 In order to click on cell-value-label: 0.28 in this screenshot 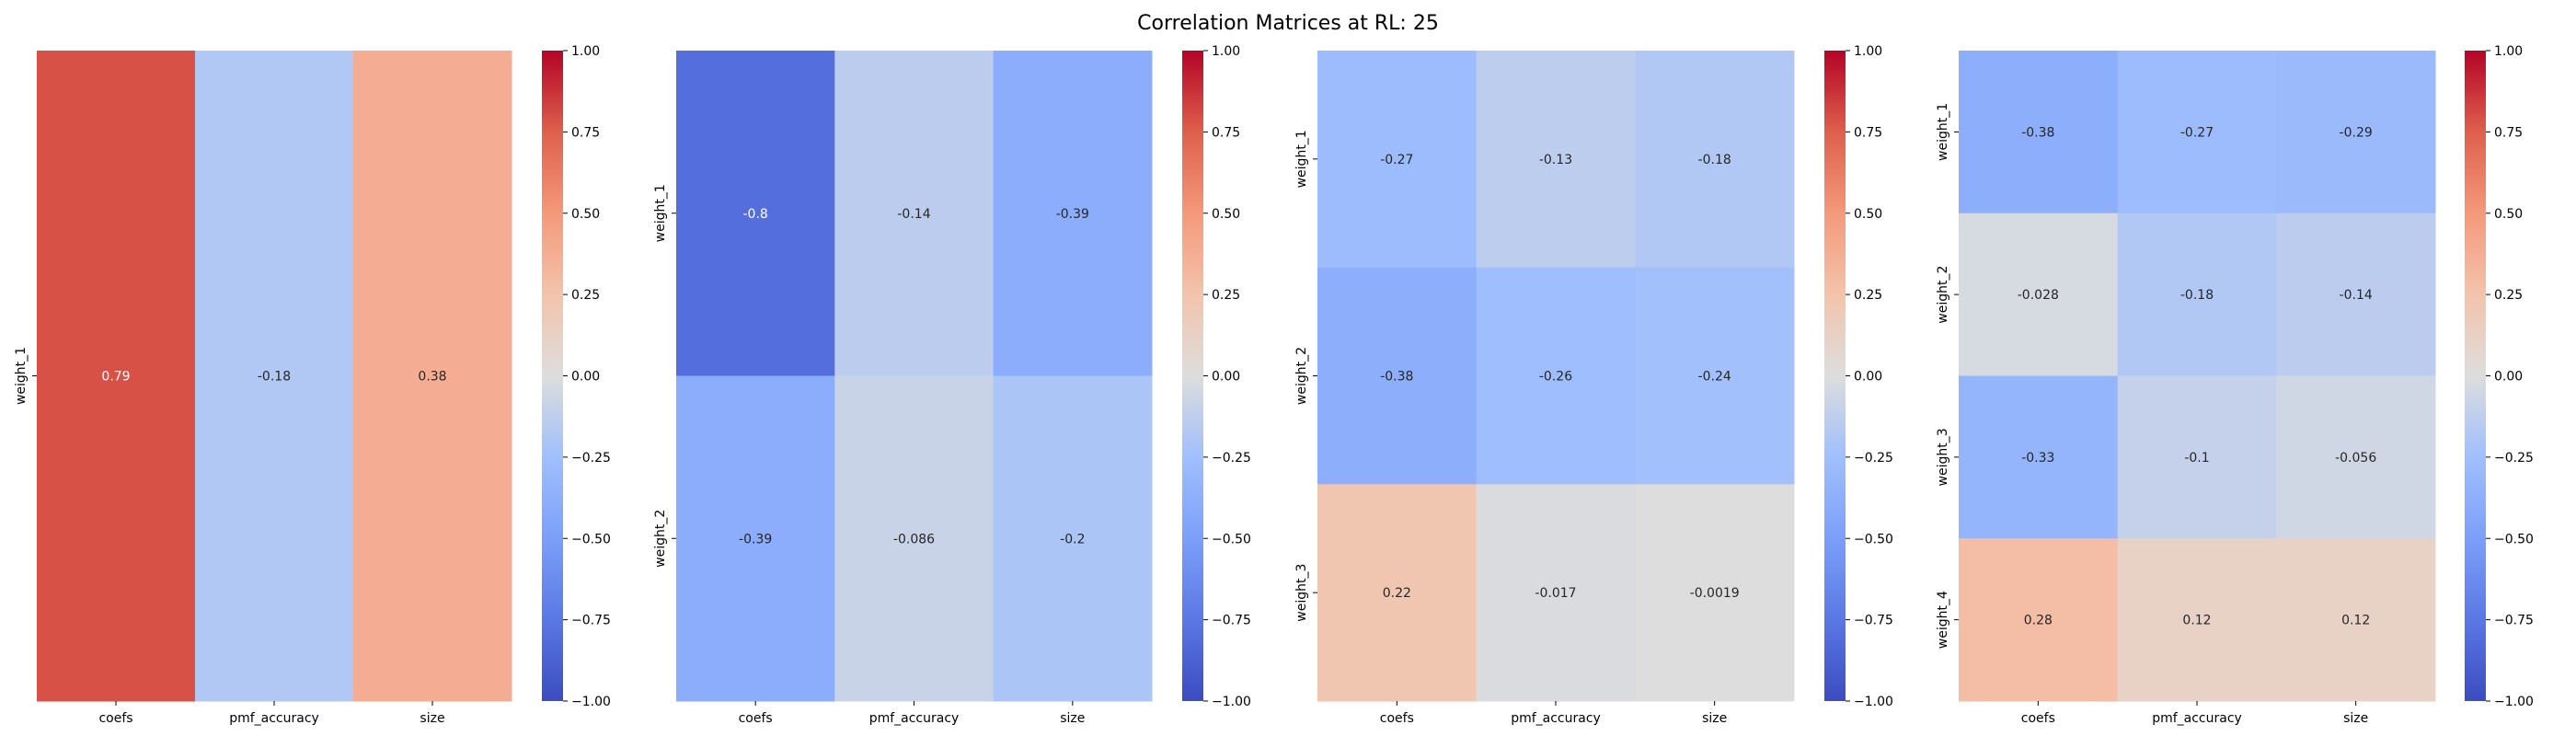, I will do `click(2039, 621)`.